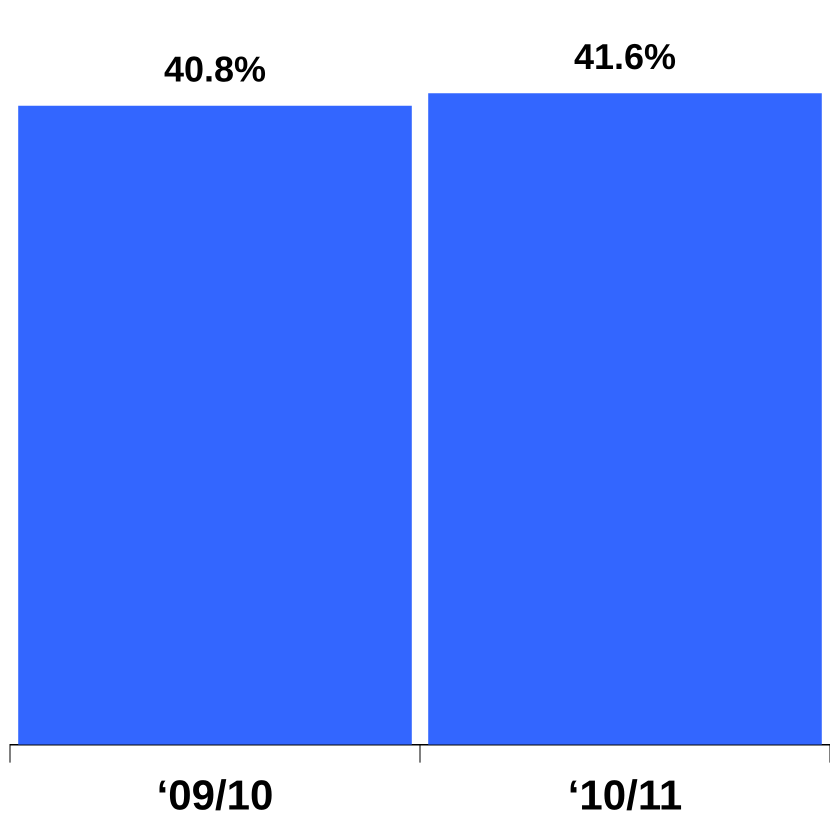  Describe the element at coordinates (215, 69) in the screenshot. I see `data-label: 40.8%` at that location.